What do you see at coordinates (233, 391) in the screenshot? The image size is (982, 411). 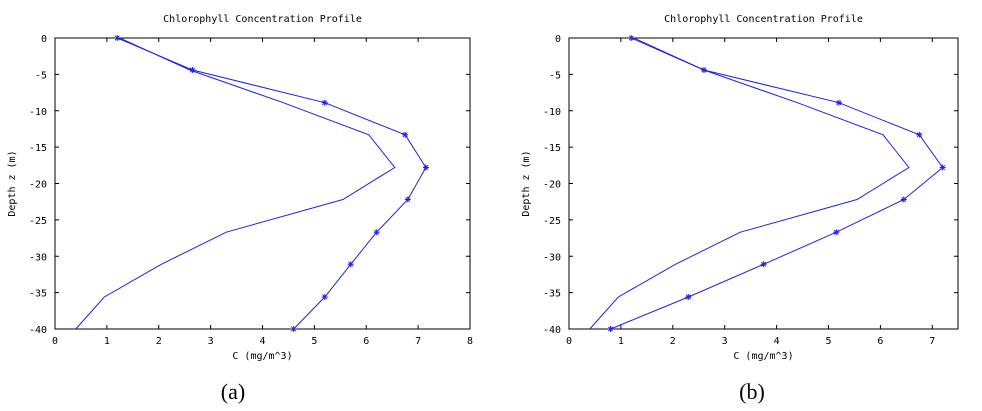 I see `panel-caption: (a)` at bounding box center [233, 391].